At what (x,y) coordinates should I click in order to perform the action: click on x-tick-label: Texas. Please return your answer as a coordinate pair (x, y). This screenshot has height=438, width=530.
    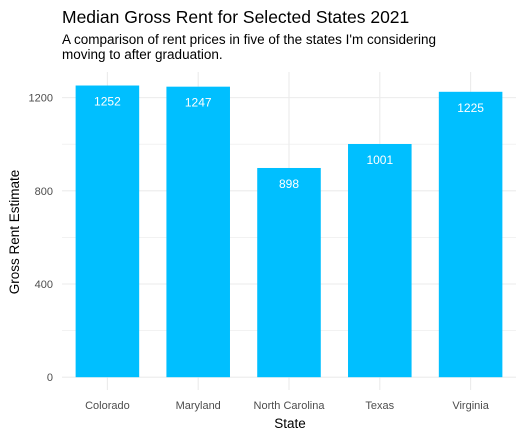
    Looking at the image, I should click on (379, 406).